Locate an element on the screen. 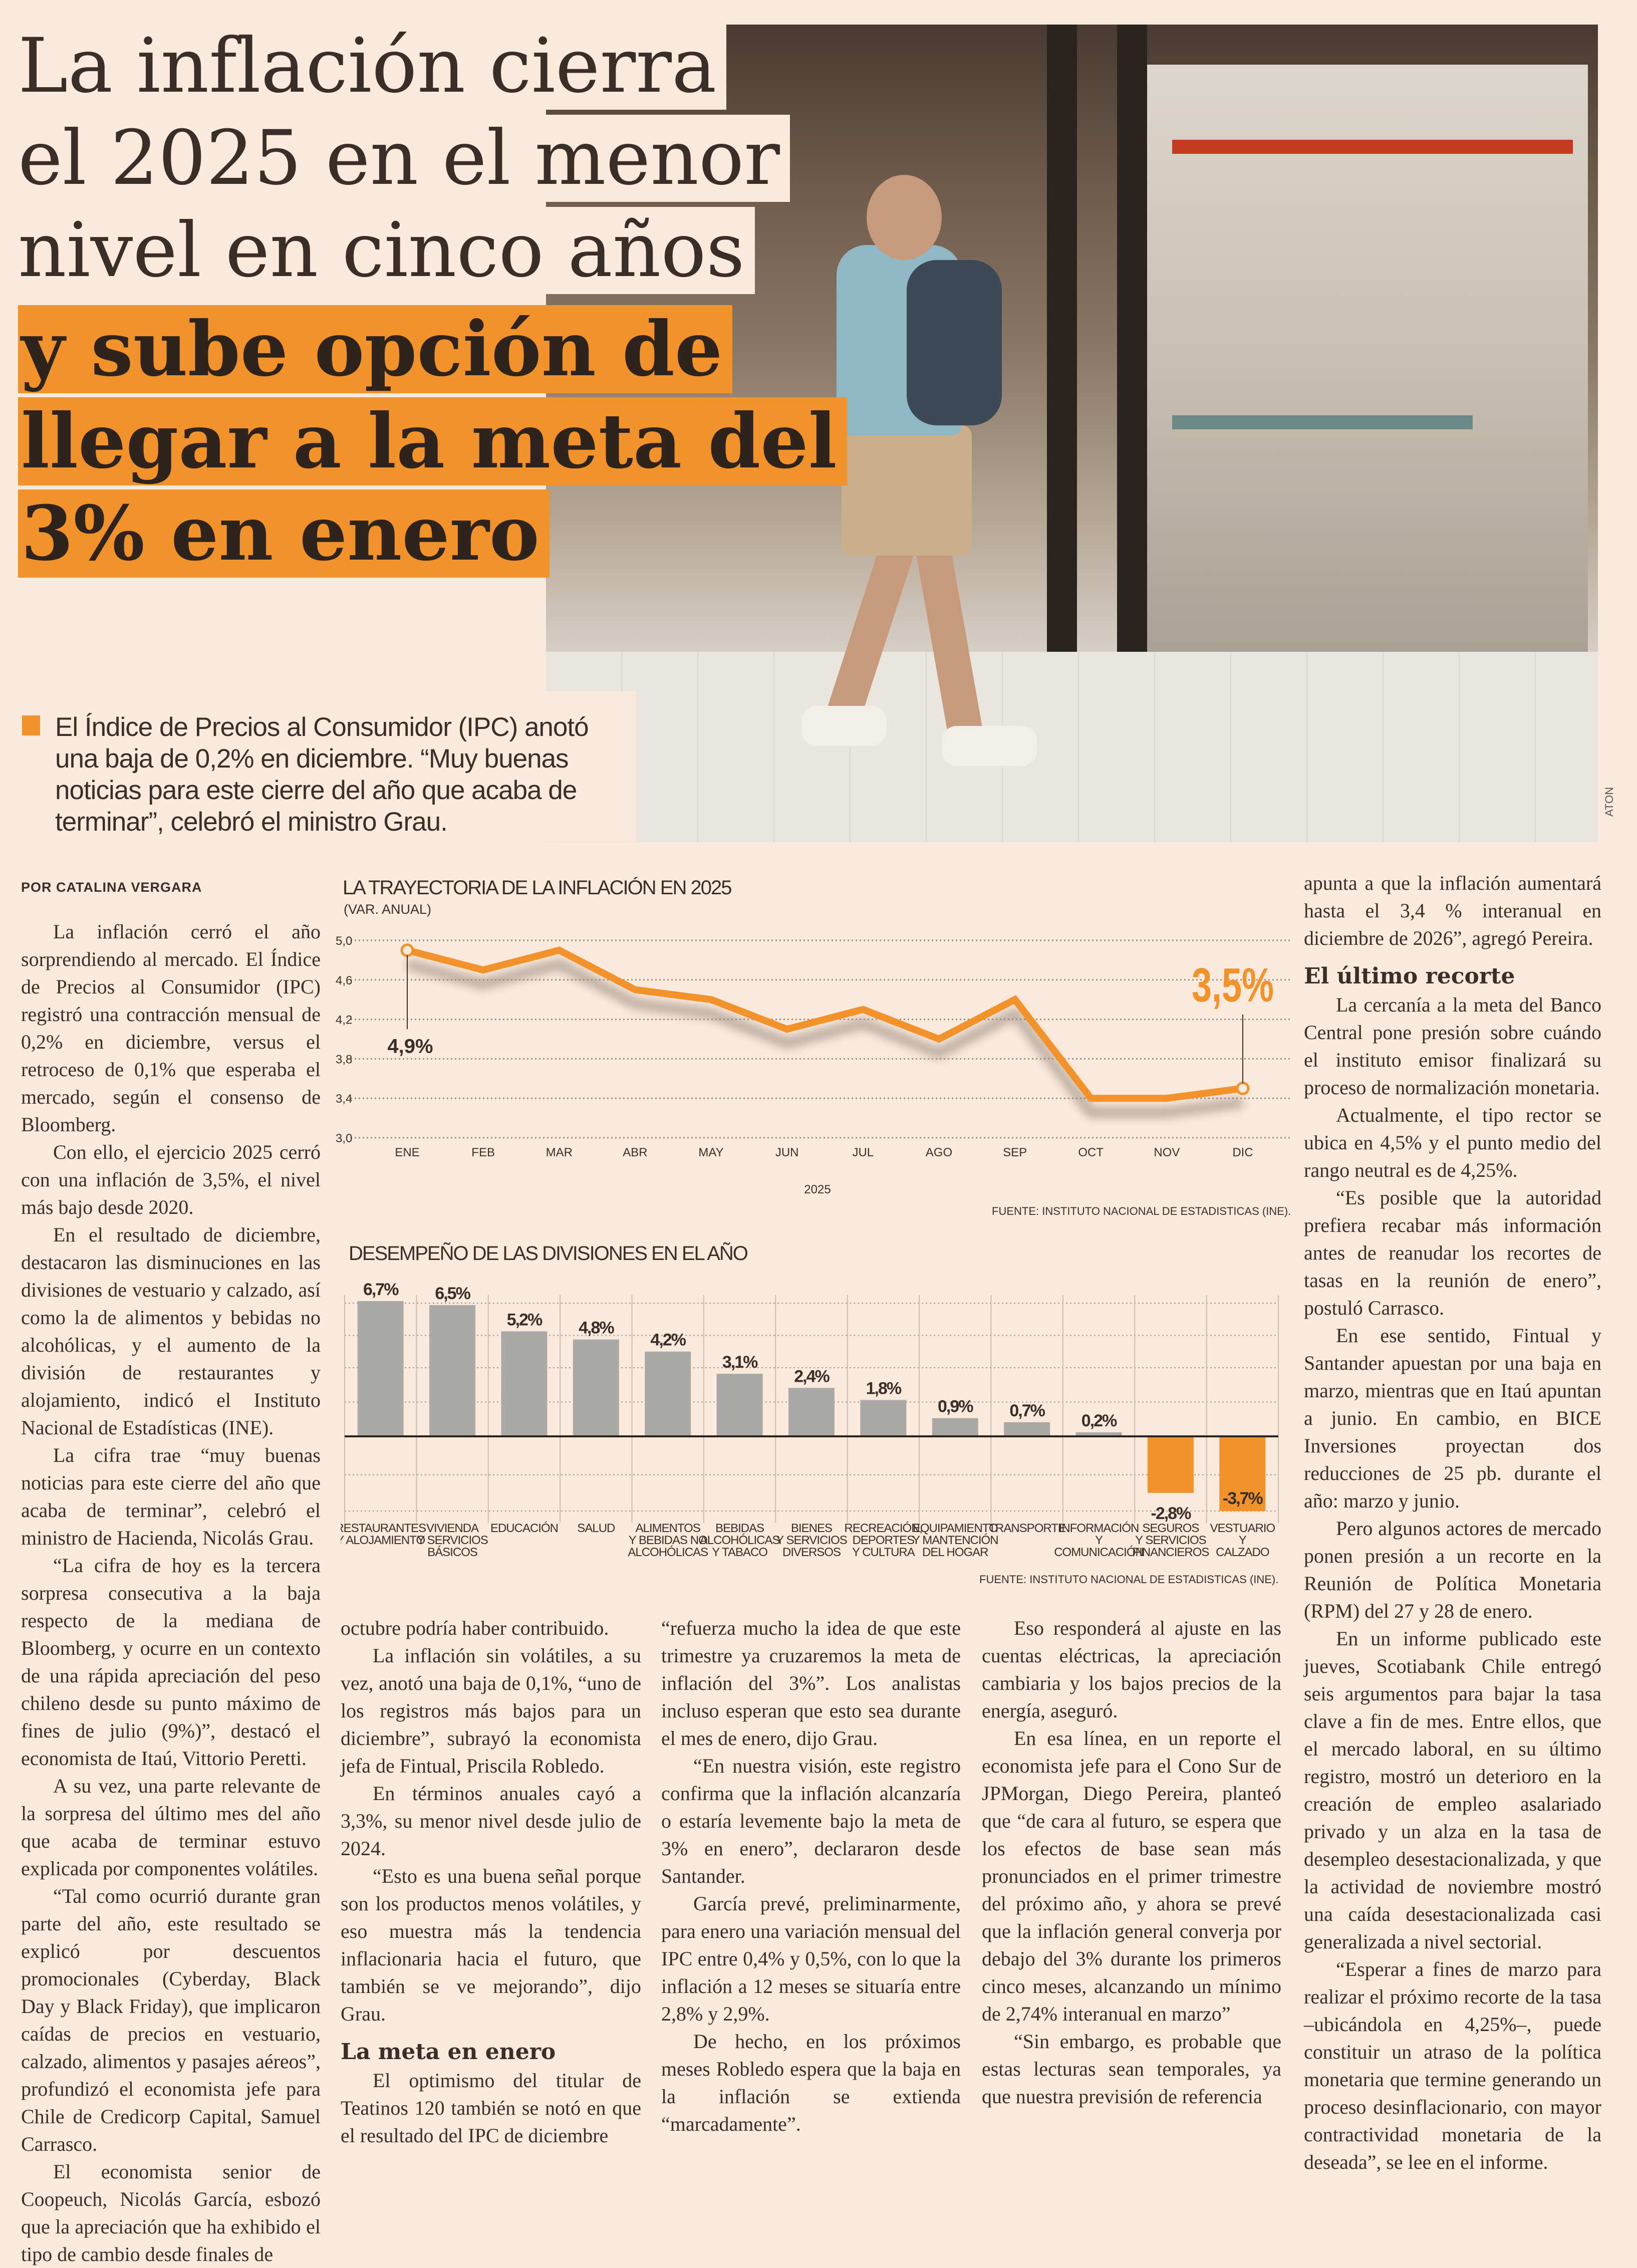  bar-value-label: 0,2% is located at coordinates (1099, 1420).